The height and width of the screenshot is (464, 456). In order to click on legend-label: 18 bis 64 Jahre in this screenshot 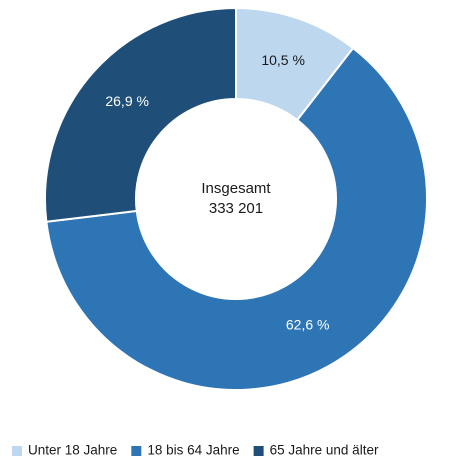, I will do `click(193, 450)`.